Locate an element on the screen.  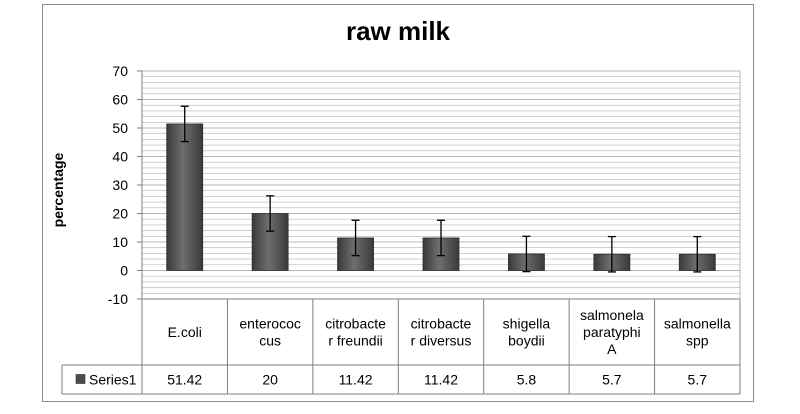
category-label: spp is located at coordinates (697, 341).